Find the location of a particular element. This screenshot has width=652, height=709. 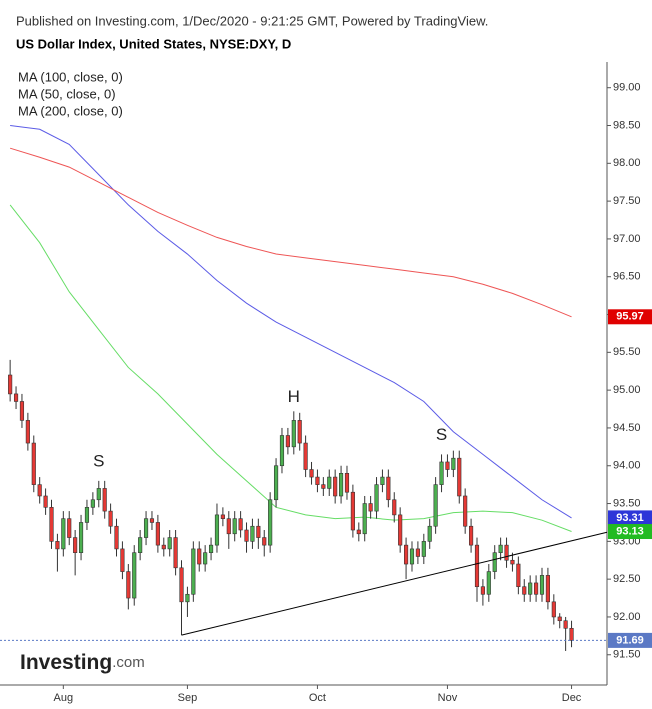

legend-entry: MA (50, close, 0) is located at coordinates (67, 93).